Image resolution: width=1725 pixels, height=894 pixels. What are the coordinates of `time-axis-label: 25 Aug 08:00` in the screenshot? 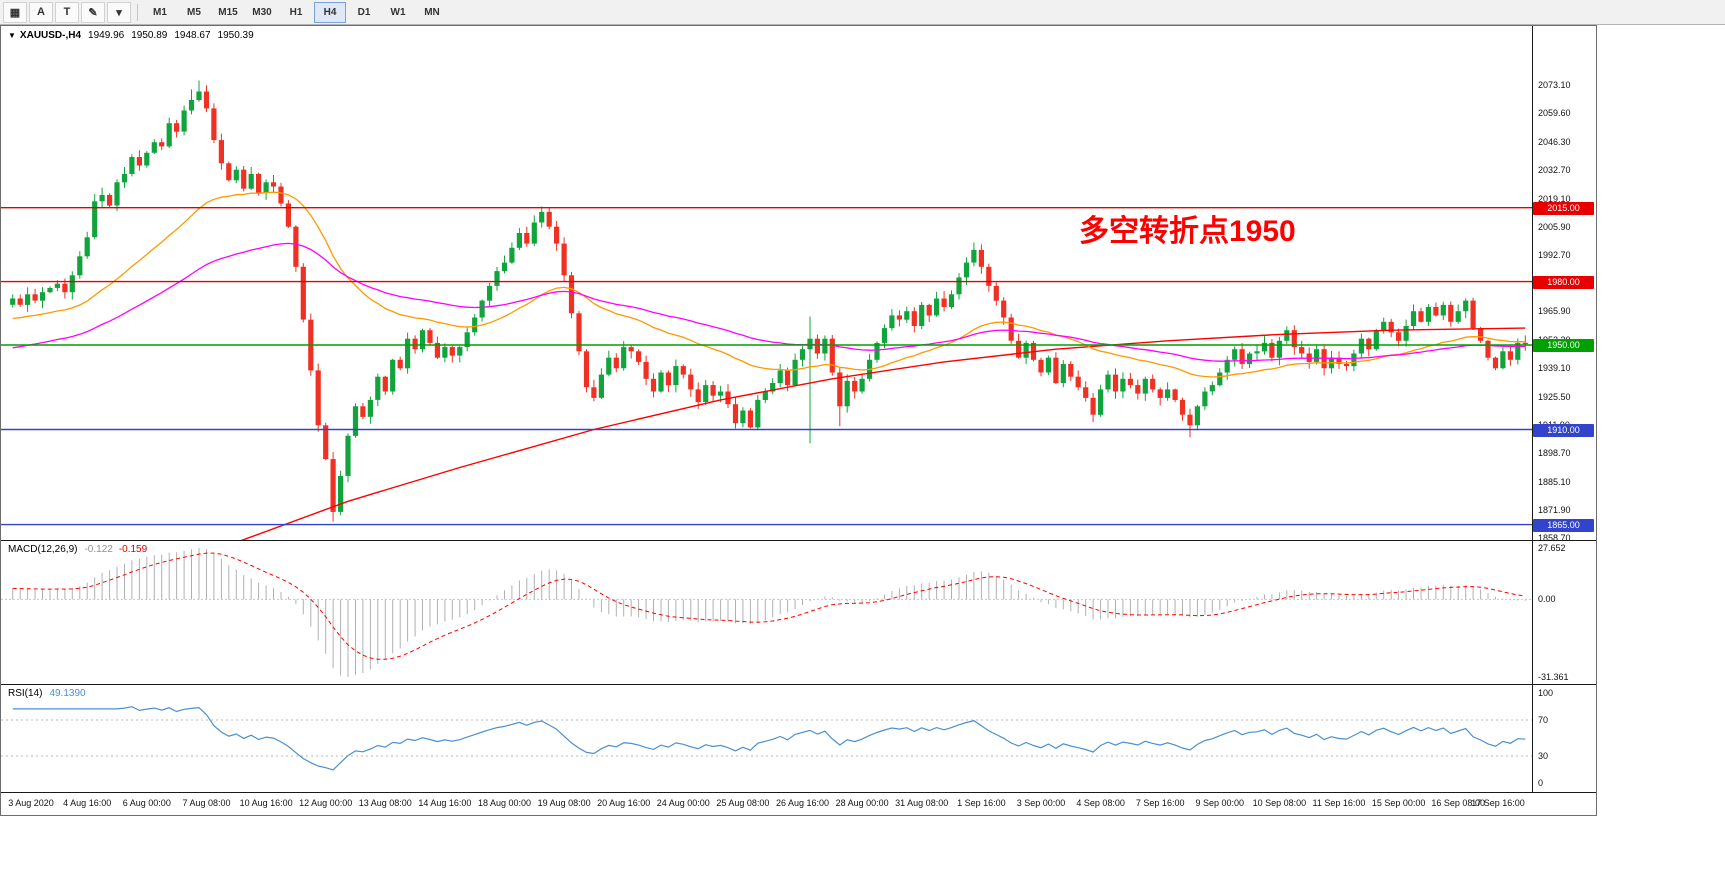 It's located at (743, 803).